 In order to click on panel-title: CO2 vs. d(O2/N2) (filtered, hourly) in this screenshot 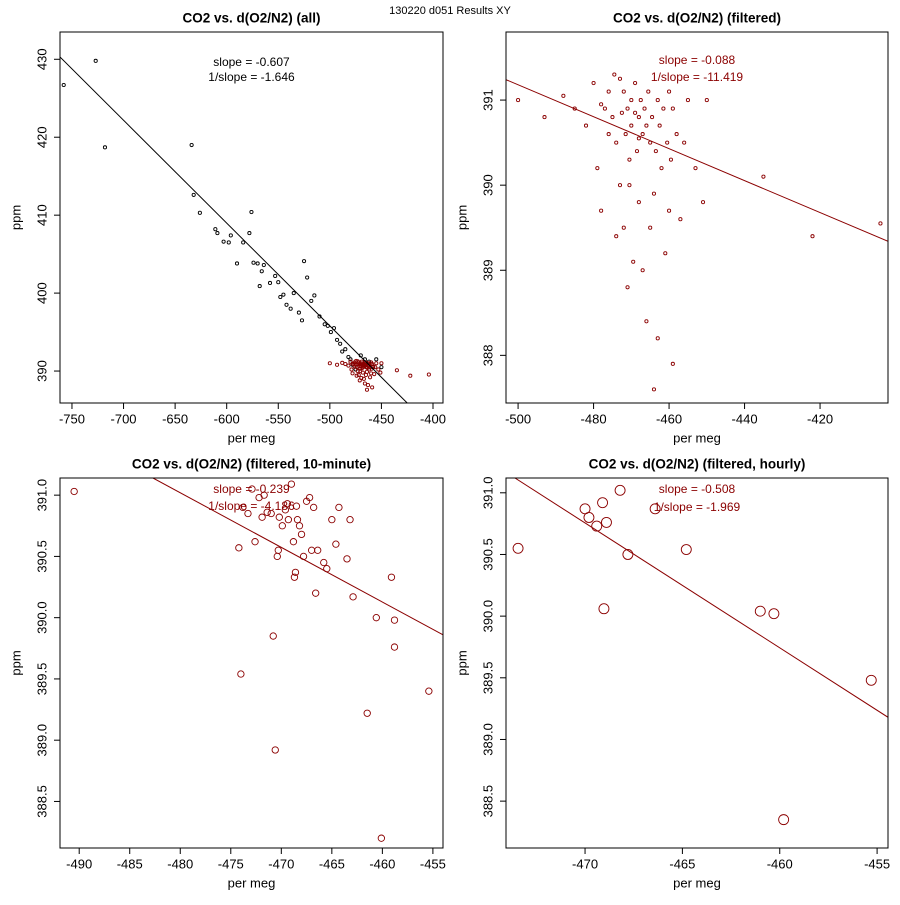, I will do `click(697, 464)`.